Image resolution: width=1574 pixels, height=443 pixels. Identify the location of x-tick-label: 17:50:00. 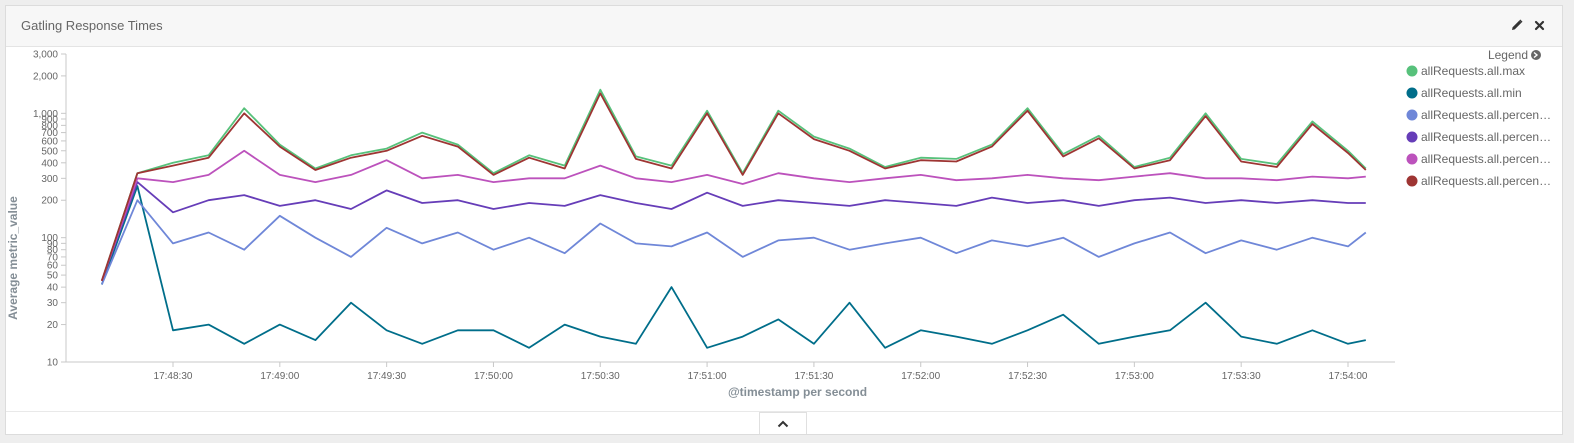
(493, 376).